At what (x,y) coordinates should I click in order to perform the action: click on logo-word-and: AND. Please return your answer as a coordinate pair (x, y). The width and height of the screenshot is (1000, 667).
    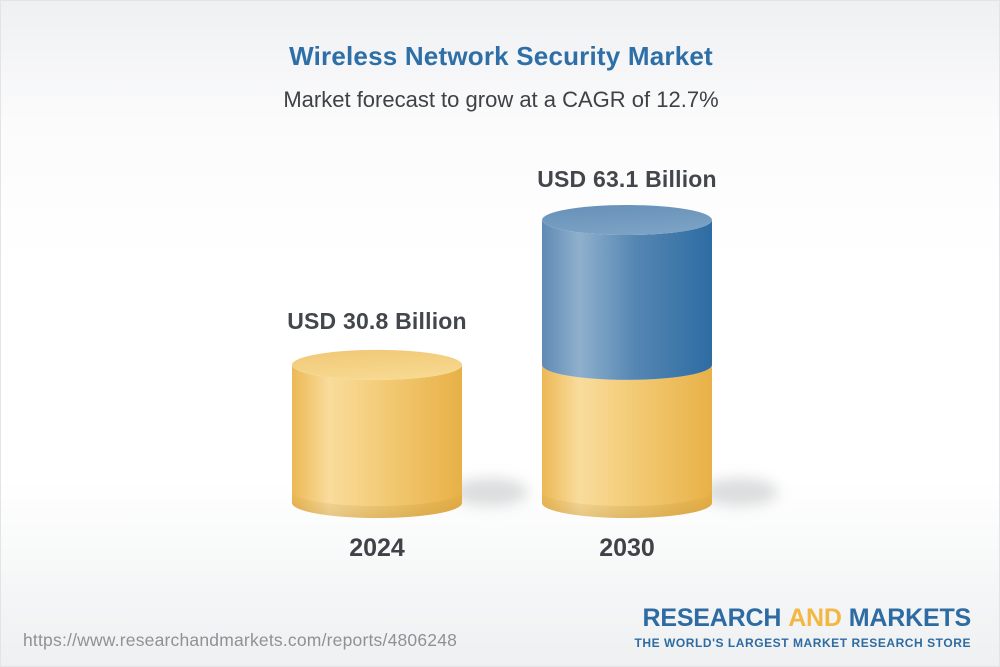
    Looking at the image, I should click on (815, 618).